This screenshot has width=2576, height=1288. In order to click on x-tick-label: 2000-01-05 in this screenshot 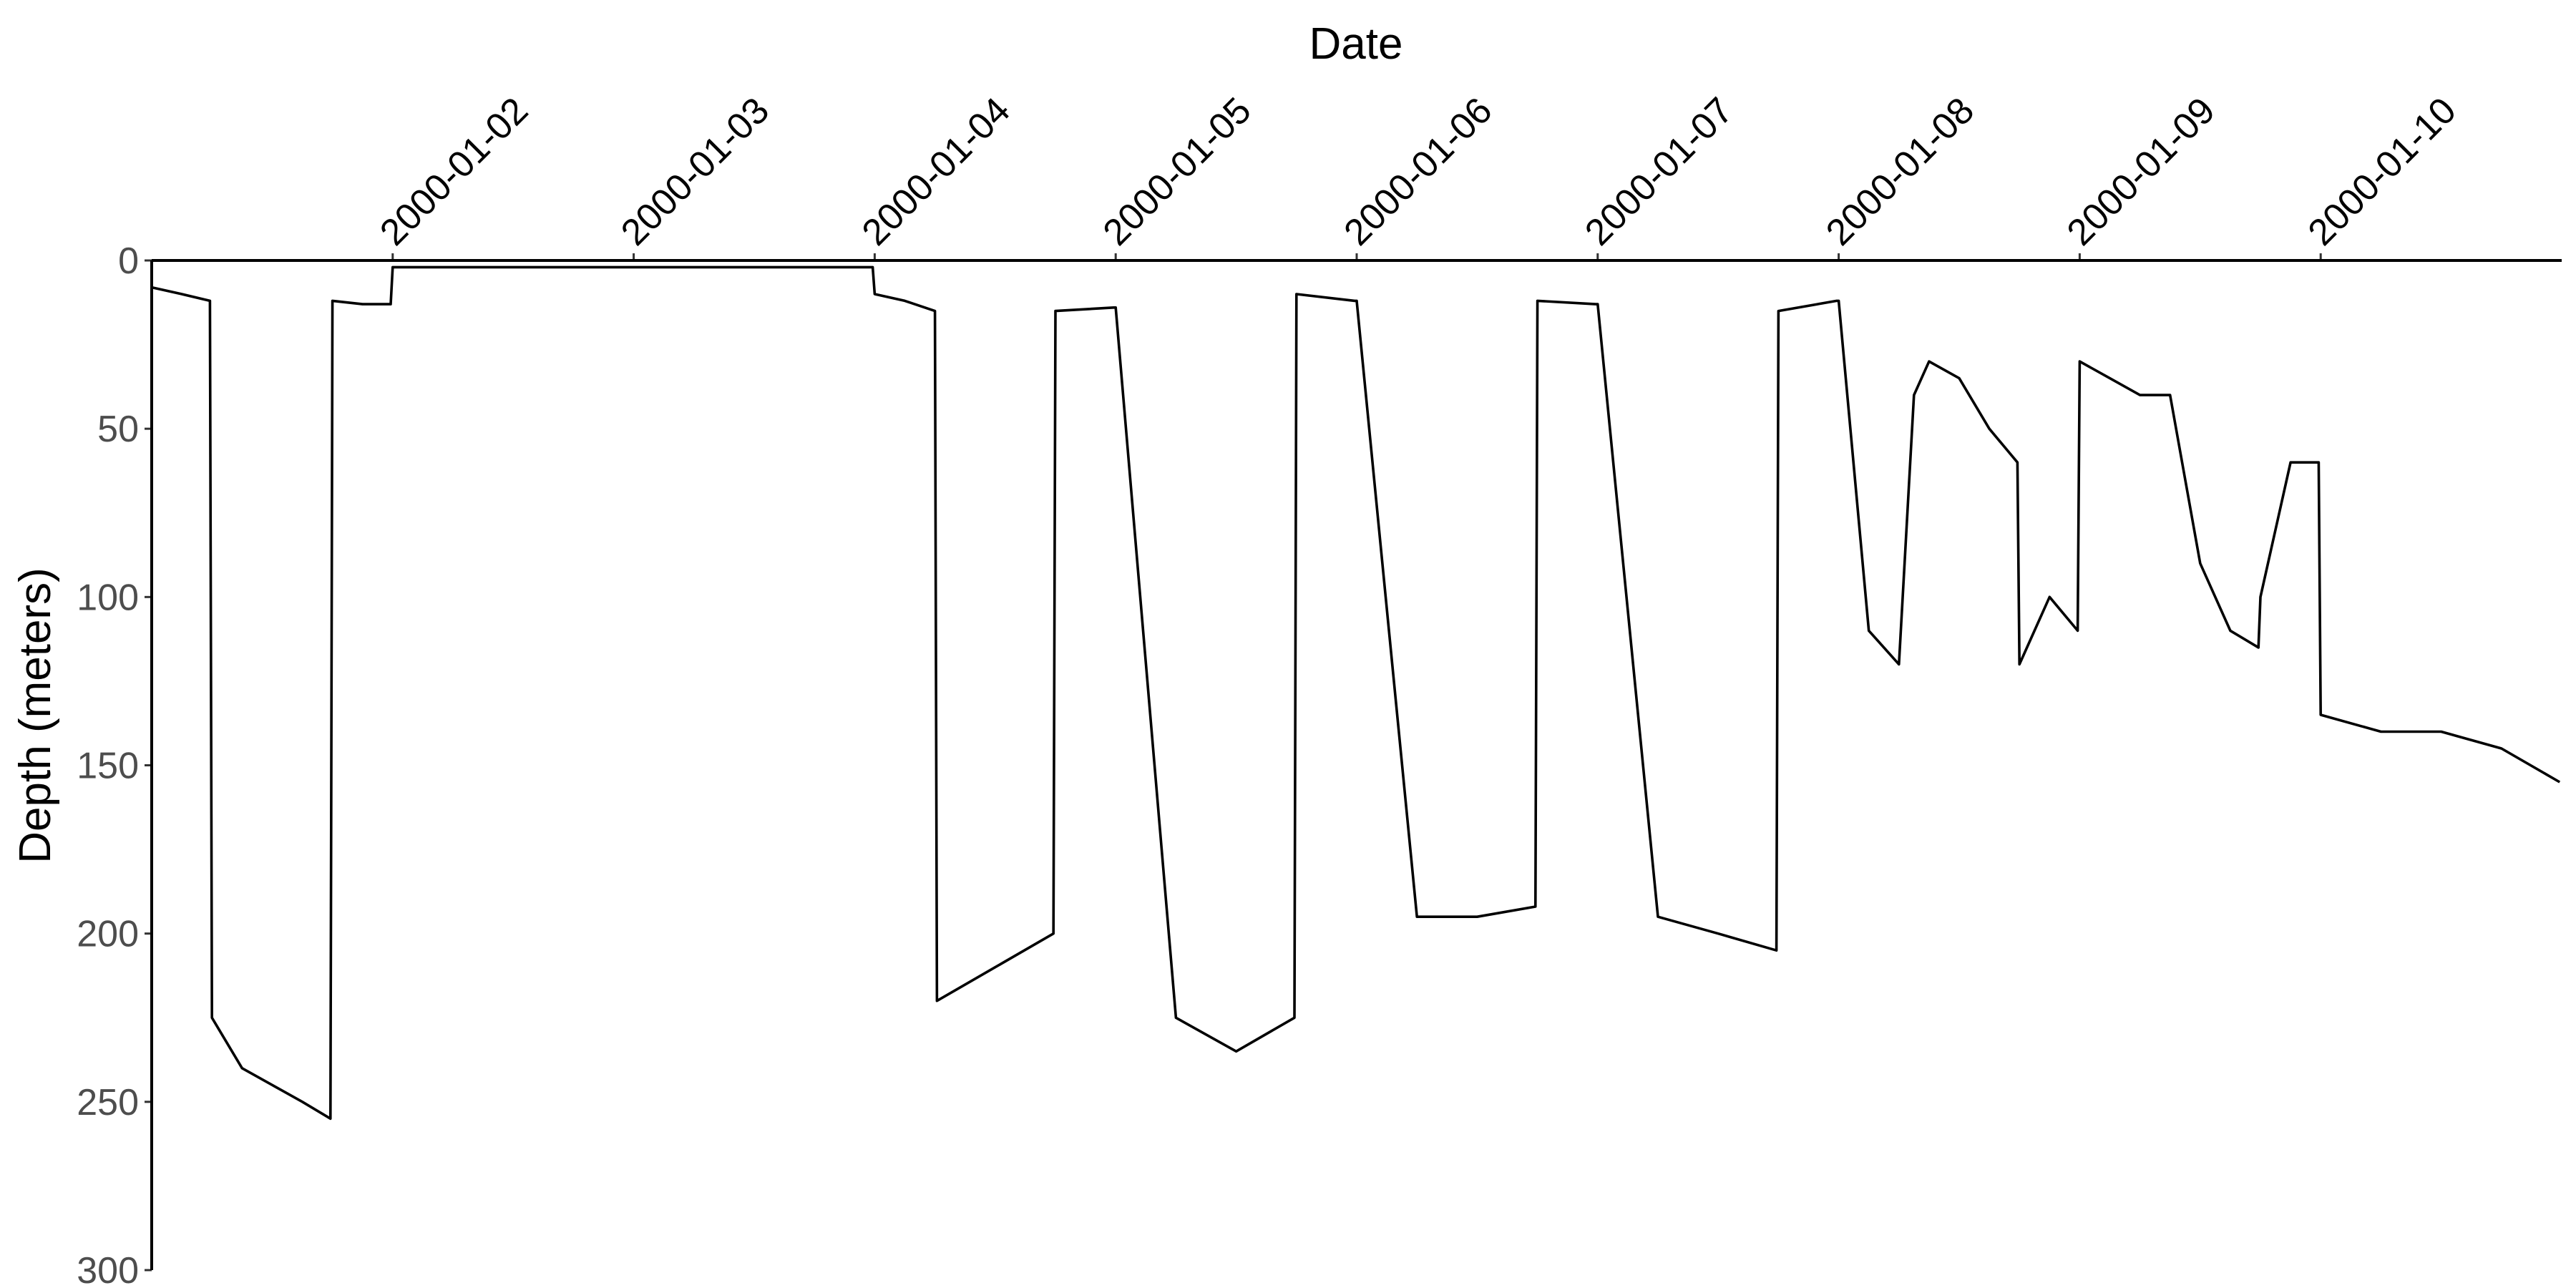, I will do `click(1177, 171)`.